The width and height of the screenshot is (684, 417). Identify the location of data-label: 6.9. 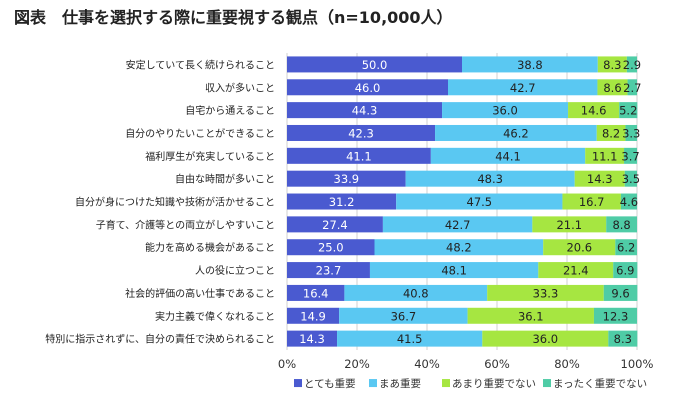
(625, 271).